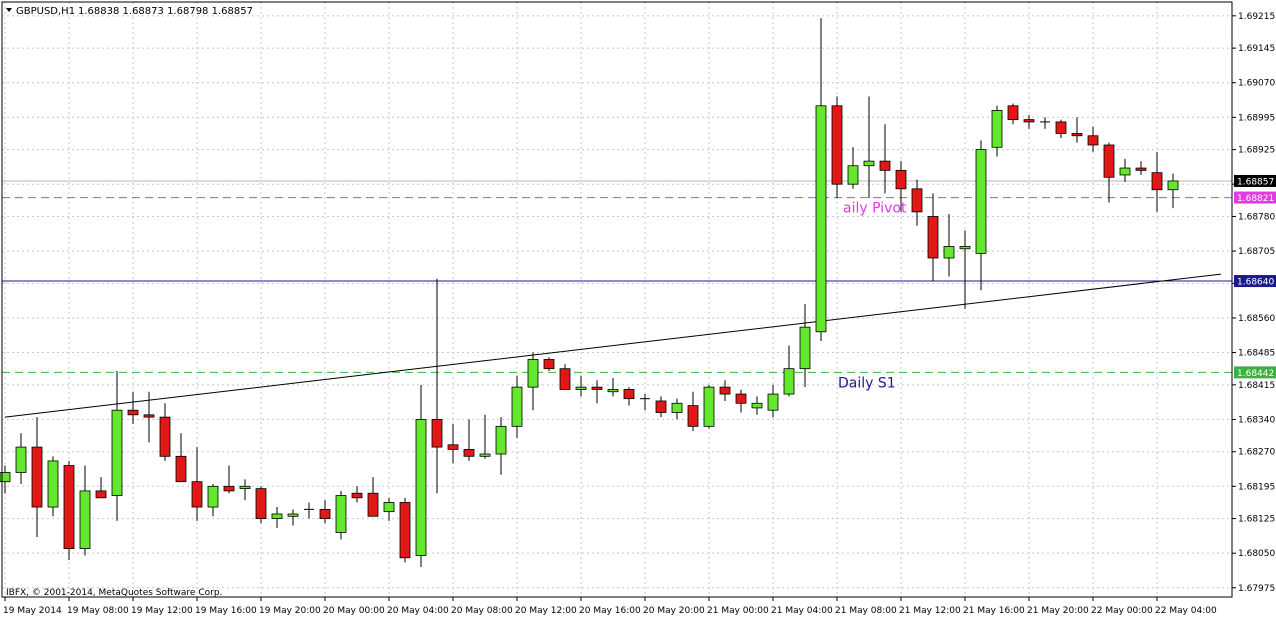 The height and width of the screenshot is (619, 1276). Describe the element at coordinates (226, 611) in the screenshot. I see `x-tick-label: 19 May 16:00` at that location.